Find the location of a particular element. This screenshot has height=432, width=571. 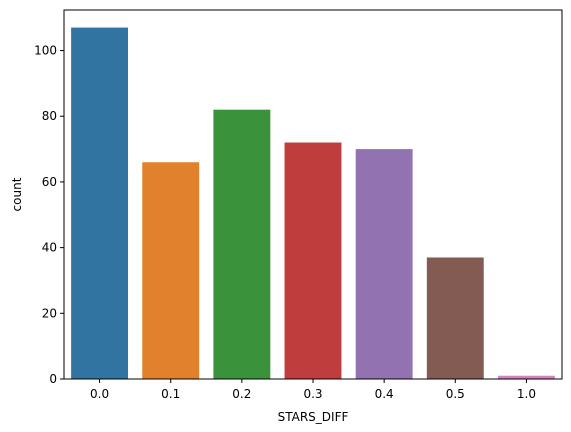

y-tick-label-60: 60 is located at coordinates (49, 182).